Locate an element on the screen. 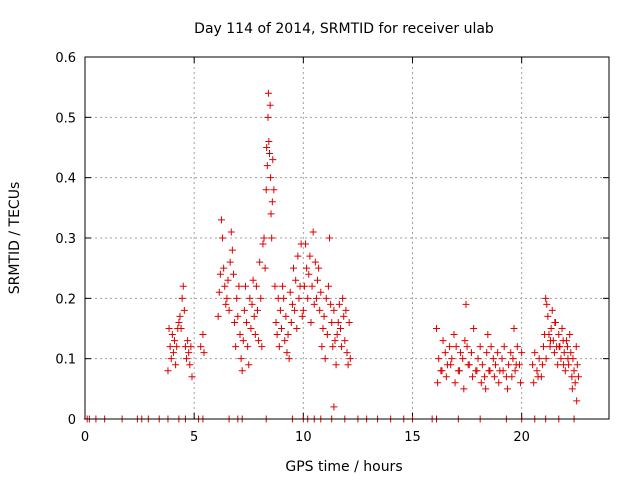 The height and width of the screenshot is (480, 640). y-tick-label: 0 is located at coordinates (72, 420).